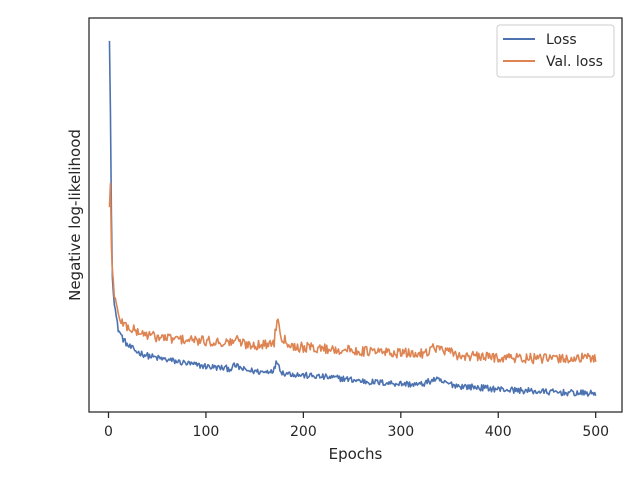 Image resolution: width=640 pixels, height=480 pixels. What do you see at coordinates (595, 432) in the screenshot?
I see `x-tick-label: 500` at bounding box center [595, 432].